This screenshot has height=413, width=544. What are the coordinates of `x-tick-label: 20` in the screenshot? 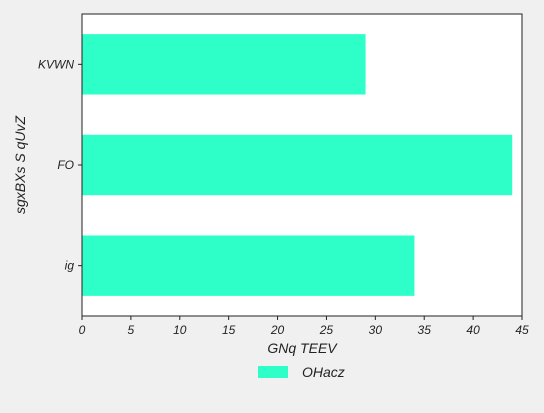 It's located at (277, 330).